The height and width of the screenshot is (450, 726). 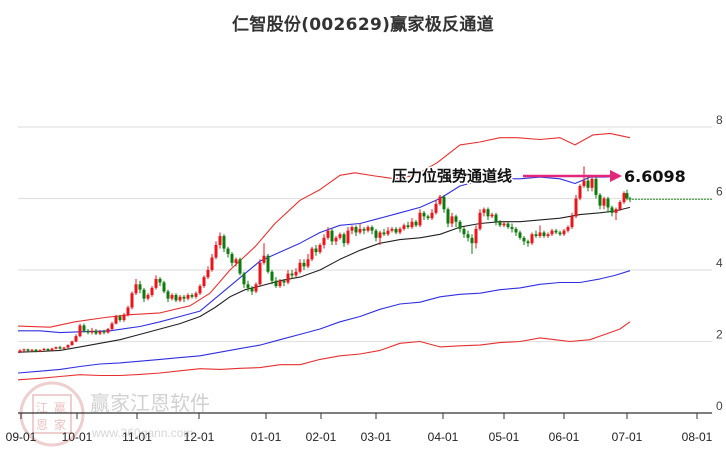 I want to click on x-tick-label: 02-01, so click(x=321, y=437).